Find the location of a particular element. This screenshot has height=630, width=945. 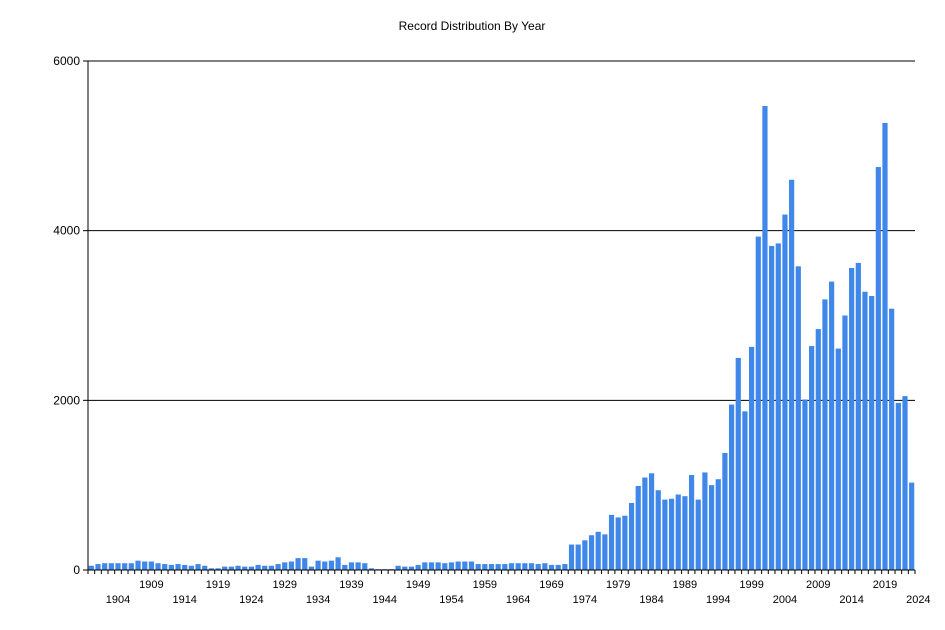

chart-title: Record Distribution By Year is located at coordinates (472, 26).